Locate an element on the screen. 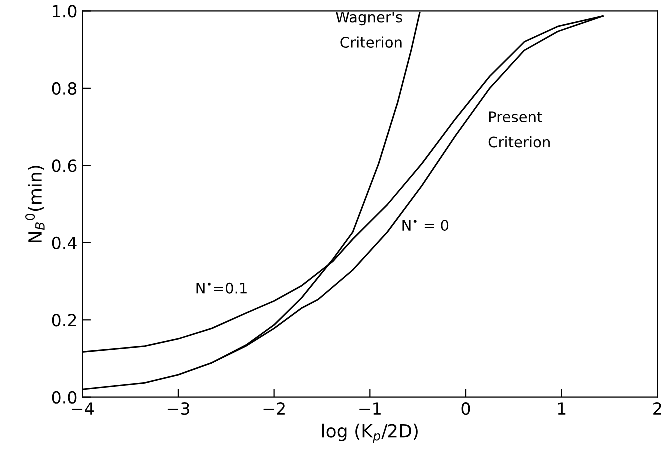 The image size is (661, 449). x-axis-title: log (K$_{p}$/2D) is located at coordinates (370, 434).